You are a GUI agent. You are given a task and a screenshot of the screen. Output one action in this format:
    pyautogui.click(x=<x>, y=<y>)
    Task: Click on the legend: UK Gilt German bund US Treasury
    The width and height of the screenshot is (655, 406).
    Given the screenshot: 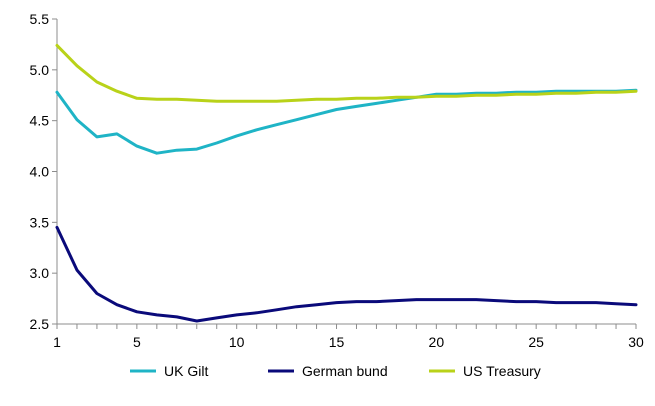 What is the action you would take?
    pyautogui.click(x=335, y=371)
    